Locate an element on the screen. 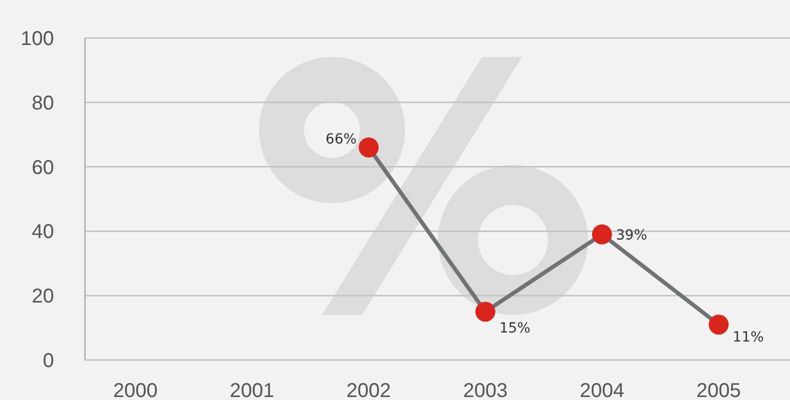 The width and height of the screenshot is (790, 400). data-label: 66% is located at coordinates (341, 139).